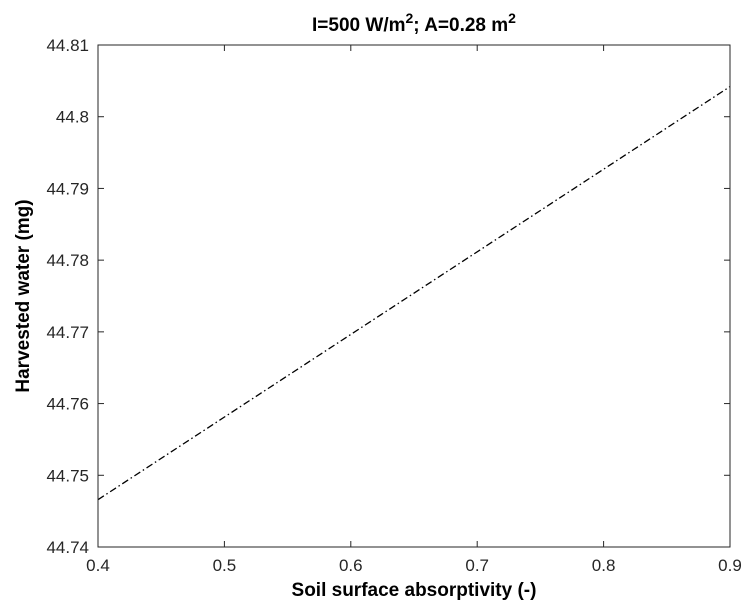 This screenshot has height=605, width=745. I want to click on y-tick-label: 44.77, so click(67, 332).